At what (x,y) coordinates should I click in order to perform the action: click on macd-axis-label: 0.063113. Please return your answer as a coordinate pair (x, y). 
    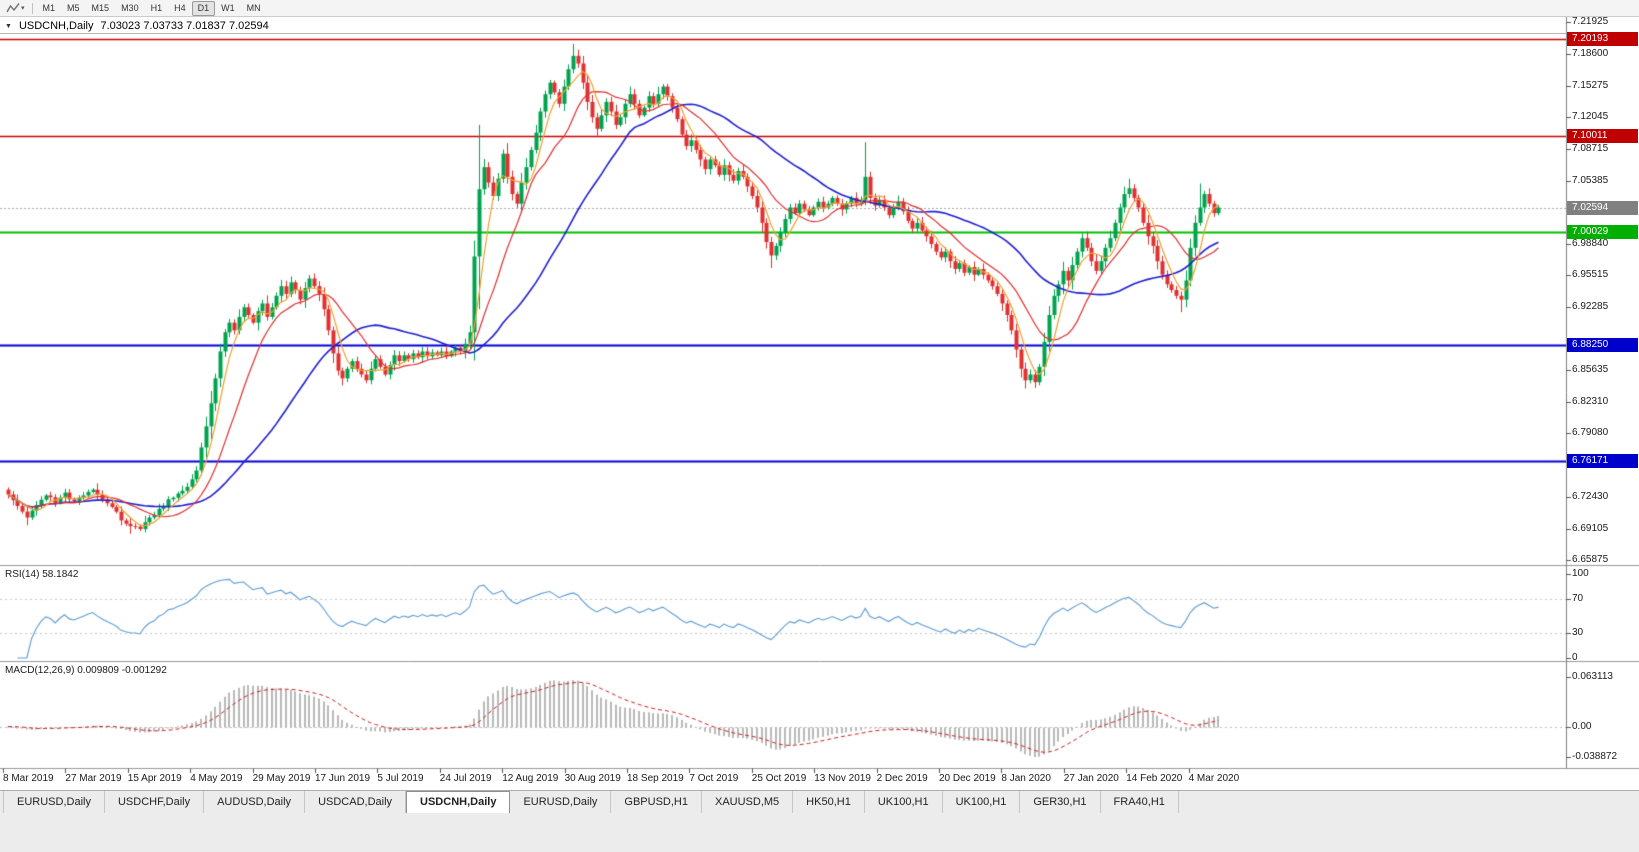
    Looking at the image, I should click on (1592, 676).